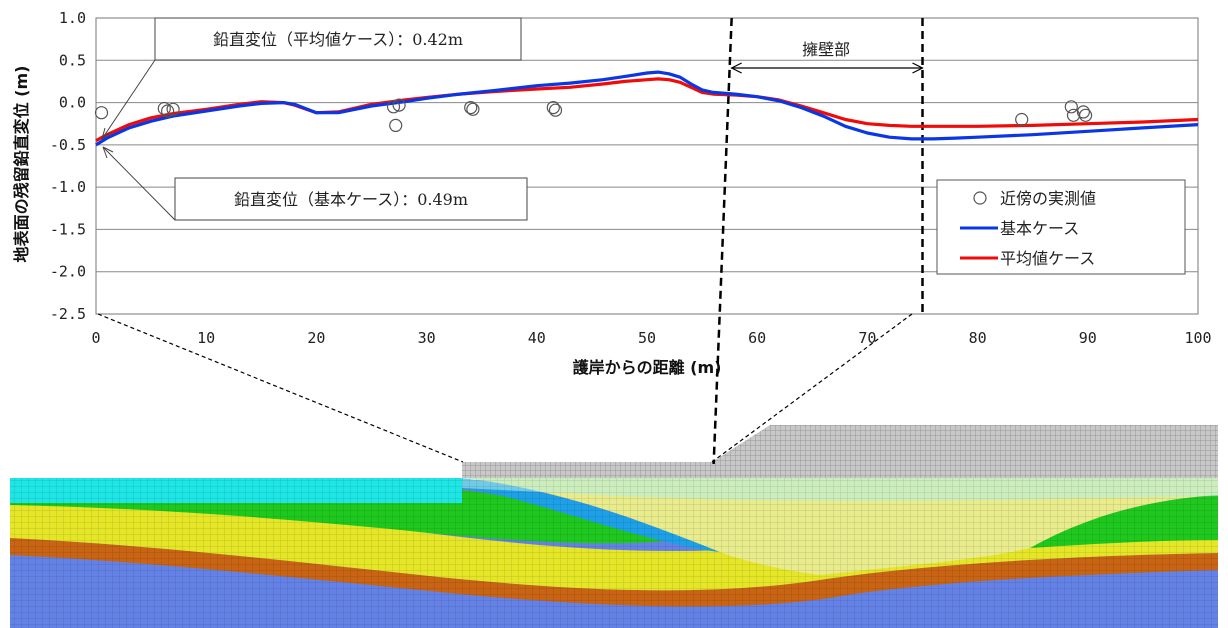  I want to click on legend-average-label: 平均値ケース, so click(1047, 258).